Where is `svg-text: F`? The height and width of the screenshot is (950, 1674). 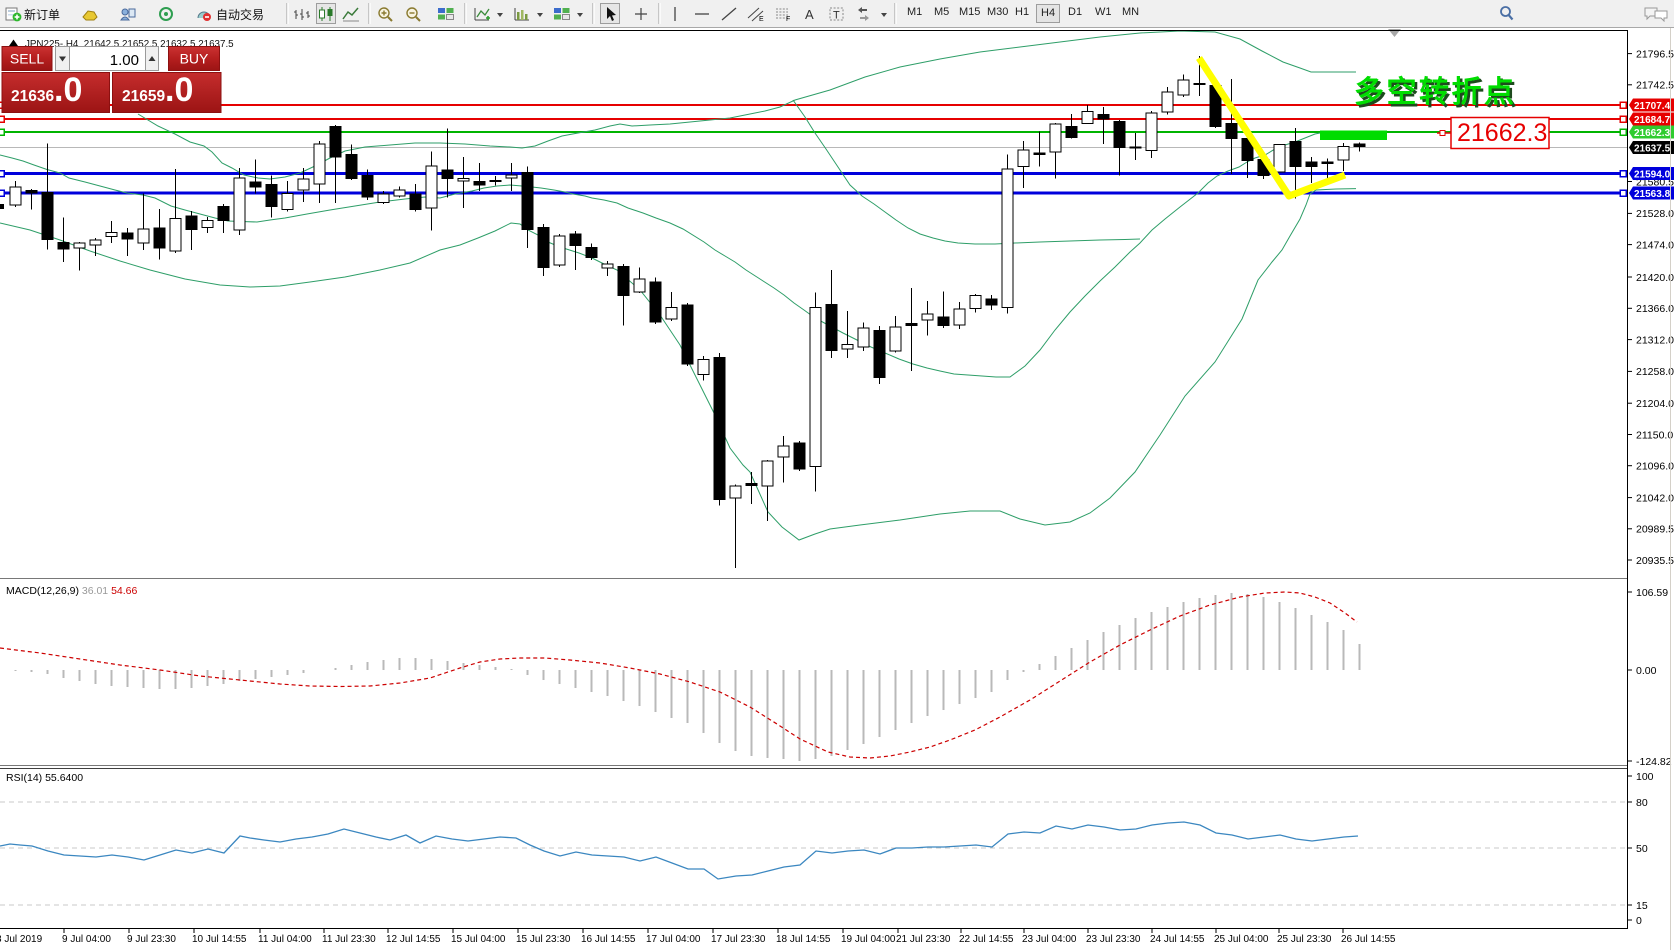 svg-text: F is located at coordinates (788, 19).